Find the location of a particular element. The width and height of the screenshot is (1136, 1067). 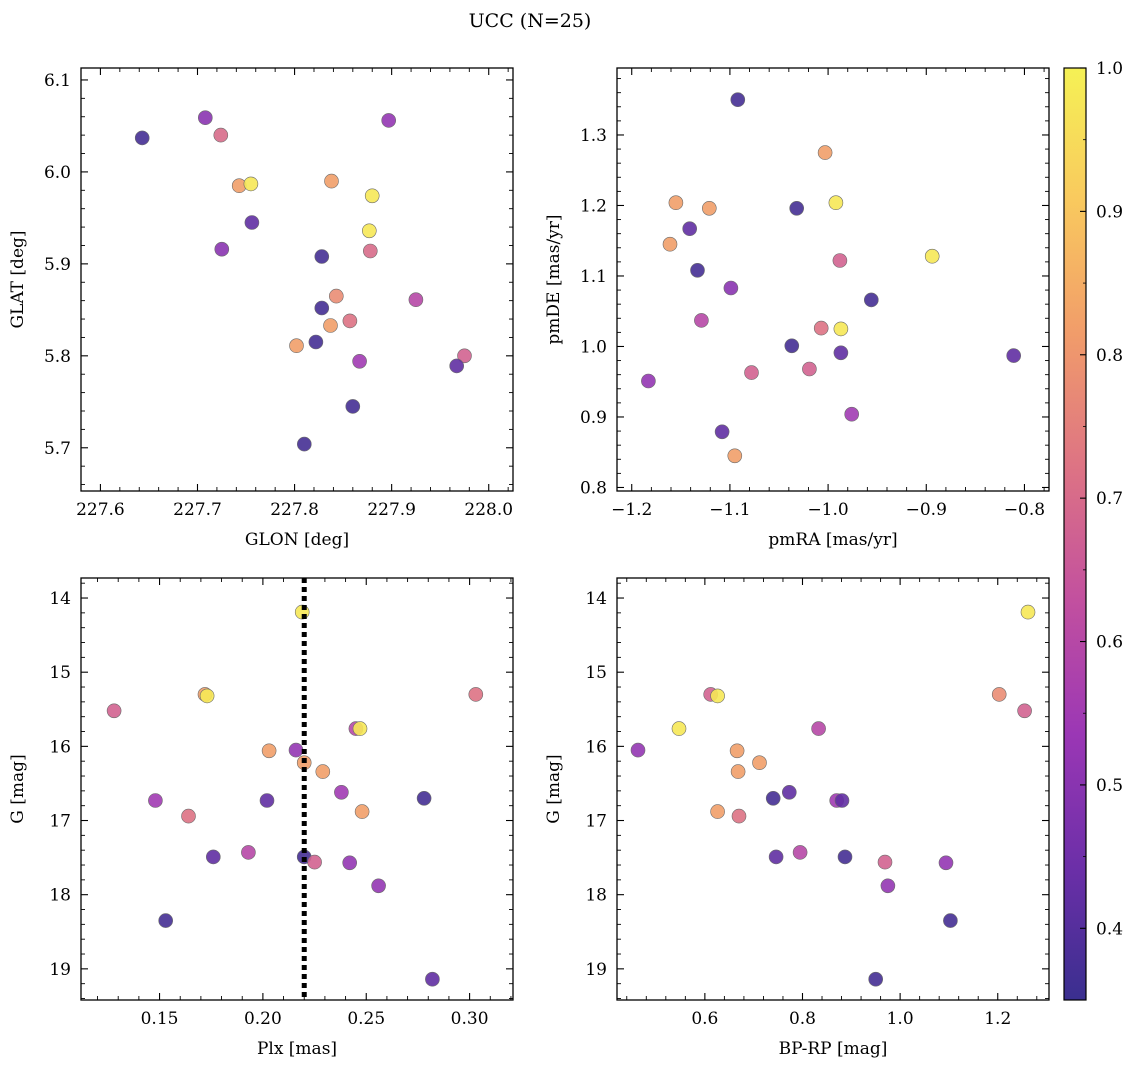

x-tick-label: −0.8 is located at coordinates (1024, 510).